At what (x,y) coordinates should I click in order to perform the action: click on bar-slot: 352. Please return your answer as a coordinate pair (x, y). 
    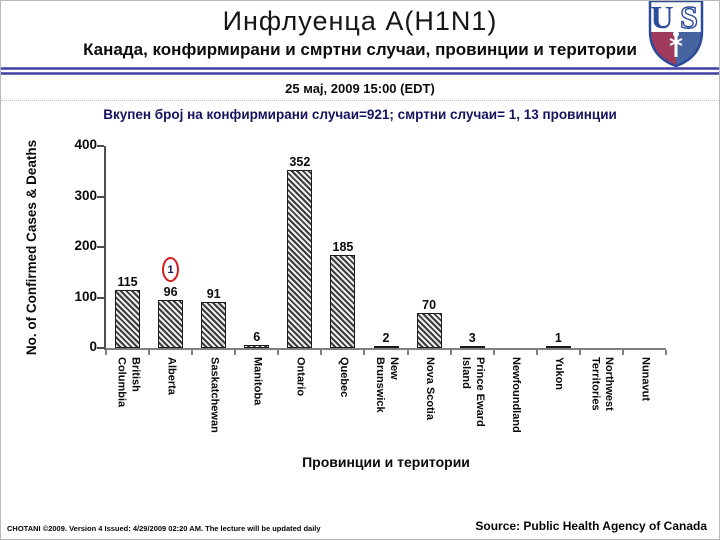
    Looking at the image, I should click on (299, 247).